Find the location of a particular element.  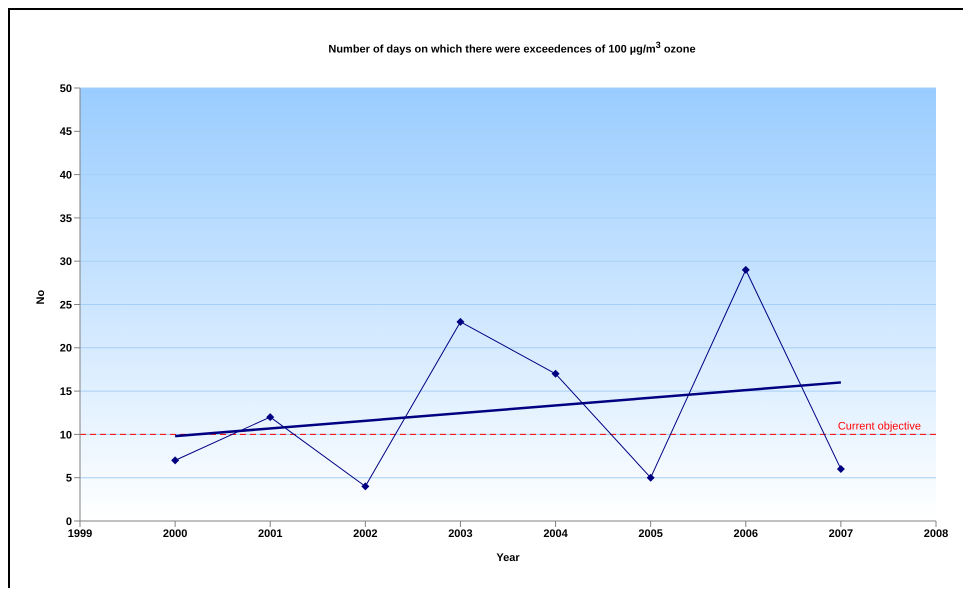

y-tick-label: 25 is located at coordinates (66, 305).